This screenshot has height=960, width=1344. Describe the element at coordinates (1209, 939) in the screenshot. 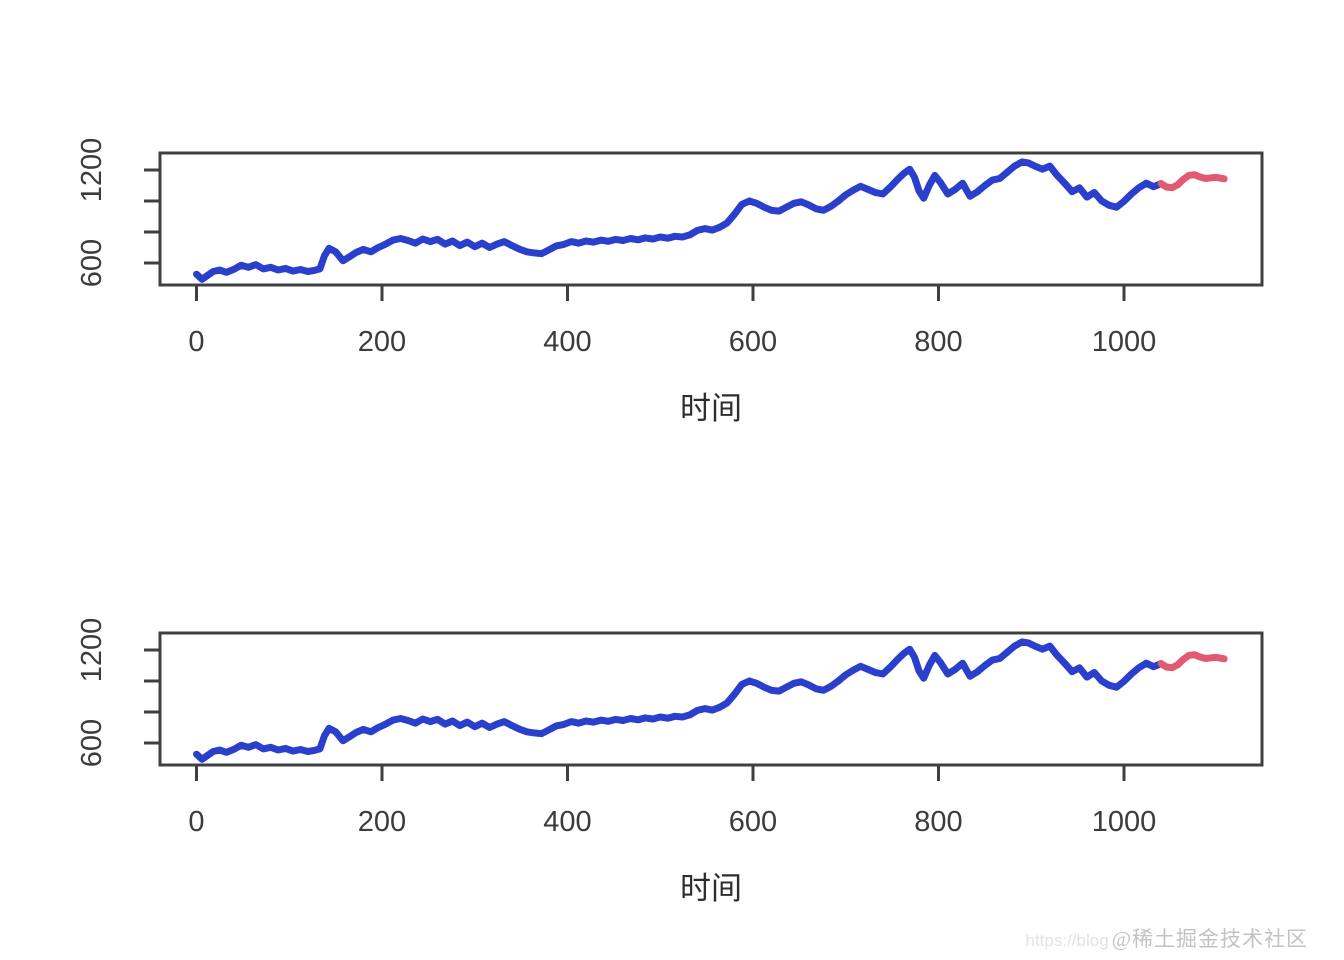

I see `watermark-handle-text: @稀土掘金技术社区` at that location.